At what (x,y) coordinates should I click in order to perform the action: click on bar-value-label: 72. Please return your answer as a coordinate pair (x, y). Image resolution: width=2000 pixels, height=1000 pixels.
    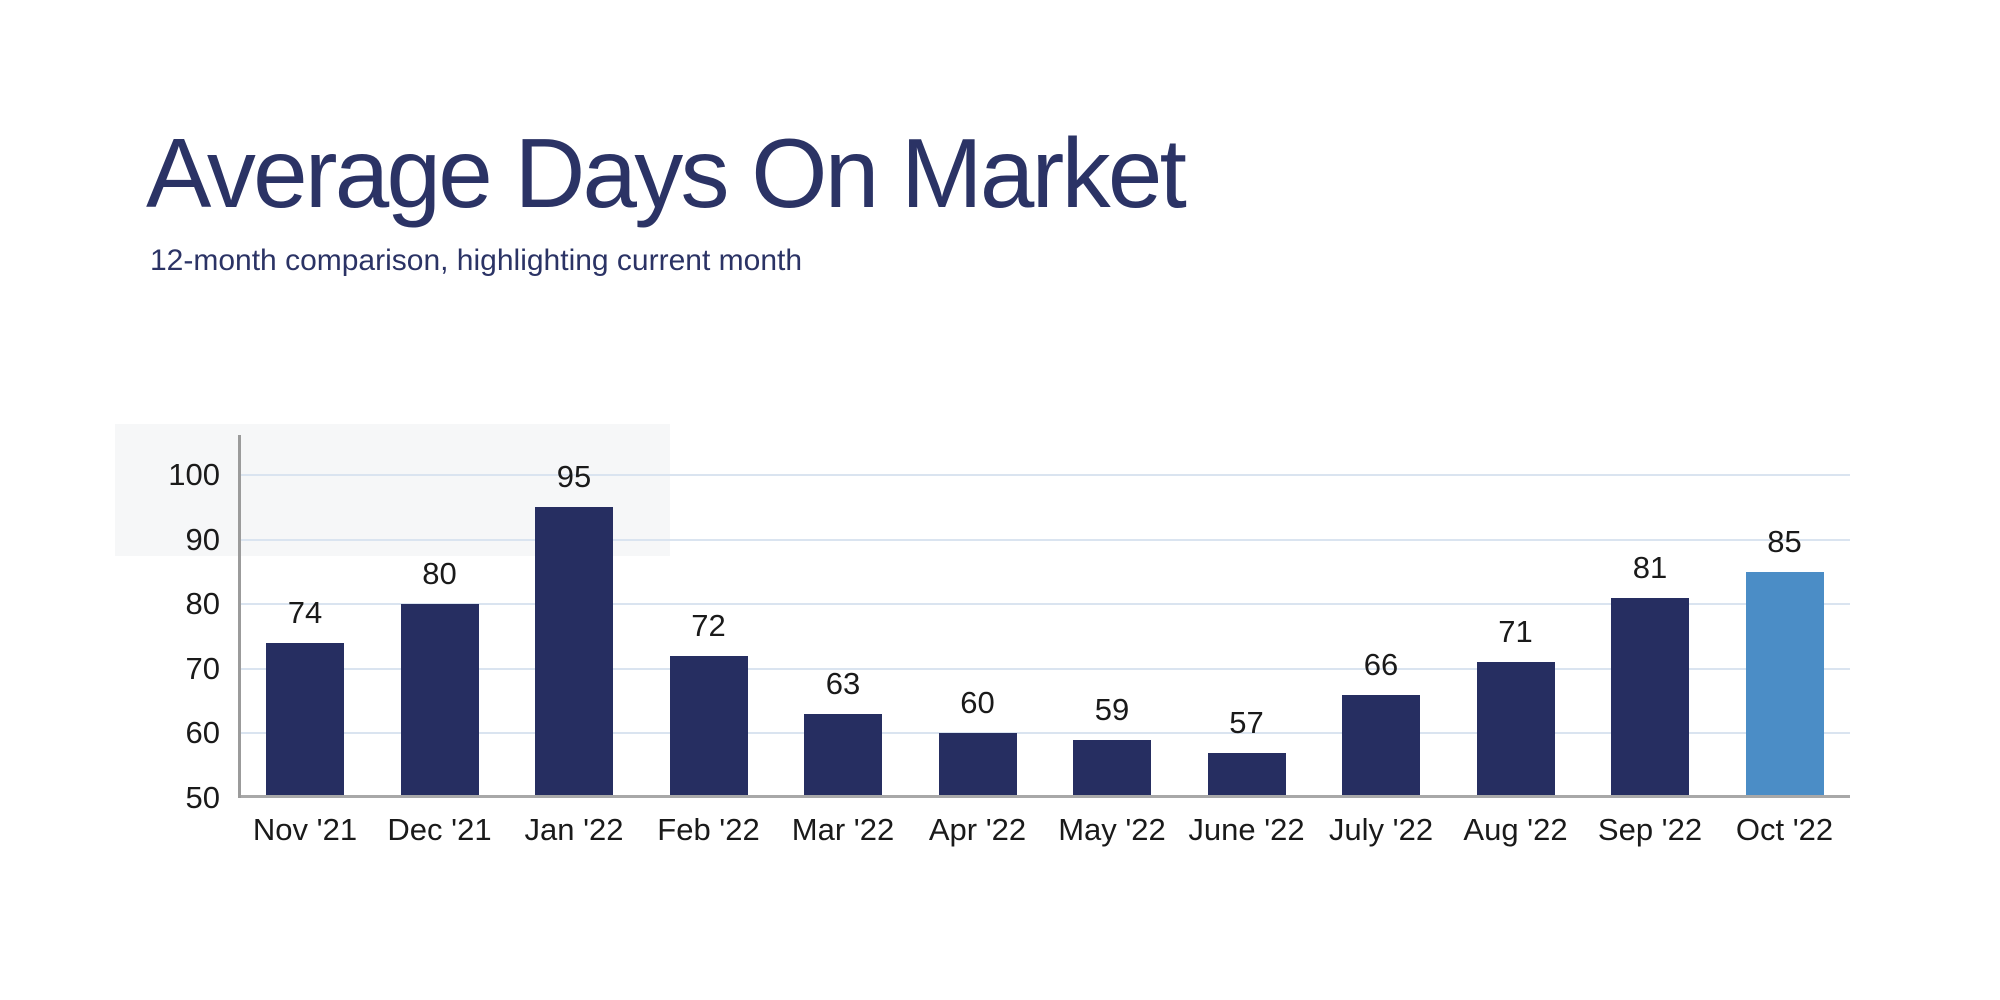
    Looking at the image, I should click on (708, 625).